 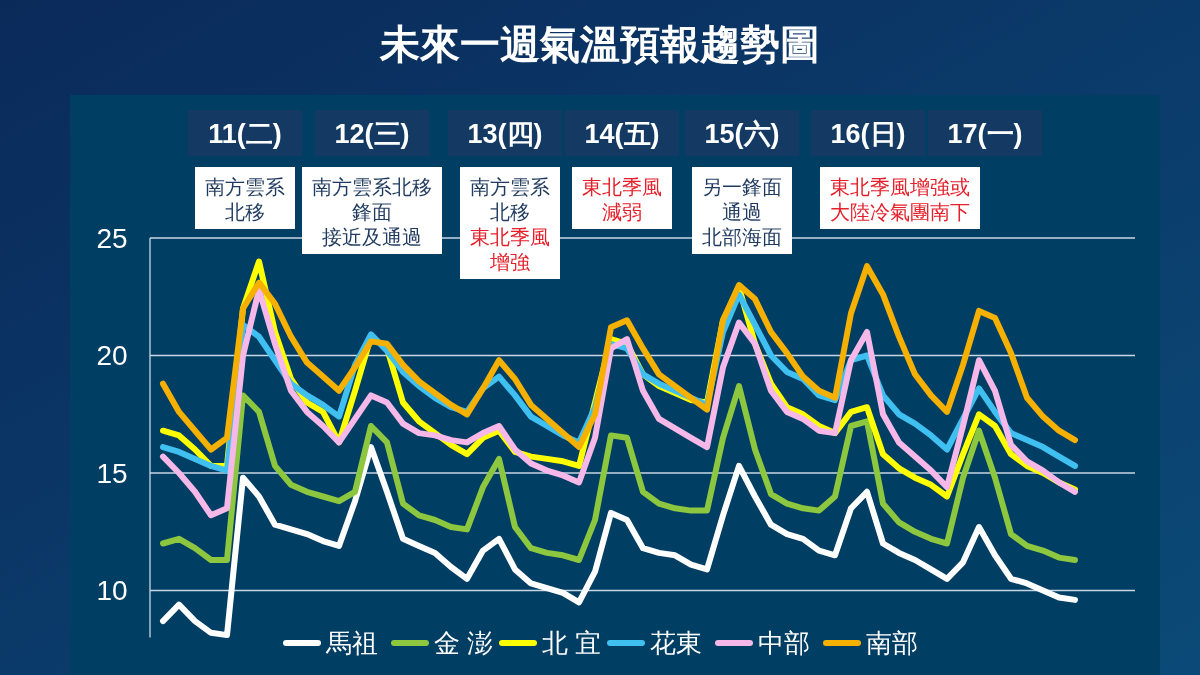 What do you see at coordinates (900, 187) in the screenshot?
I see `text: 東北季風增強或` at bounding box center [900, 187].